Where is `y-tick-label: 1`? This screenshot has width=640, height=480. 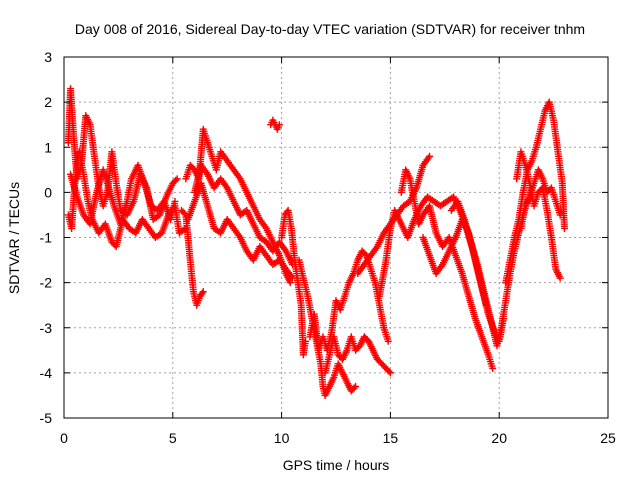
y-tick-label: 1 is located at coordinates (48, 147).